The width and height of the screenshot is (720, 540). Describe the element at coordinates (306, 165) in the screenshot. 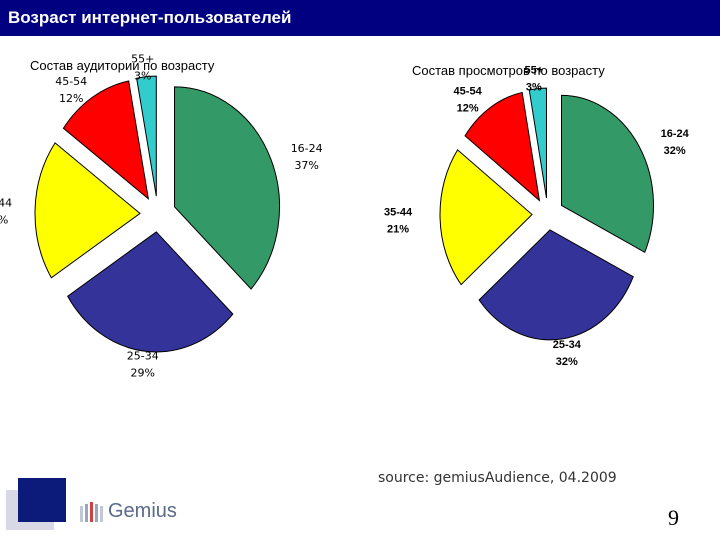

I see `slice-value-label: 37%` at that location.